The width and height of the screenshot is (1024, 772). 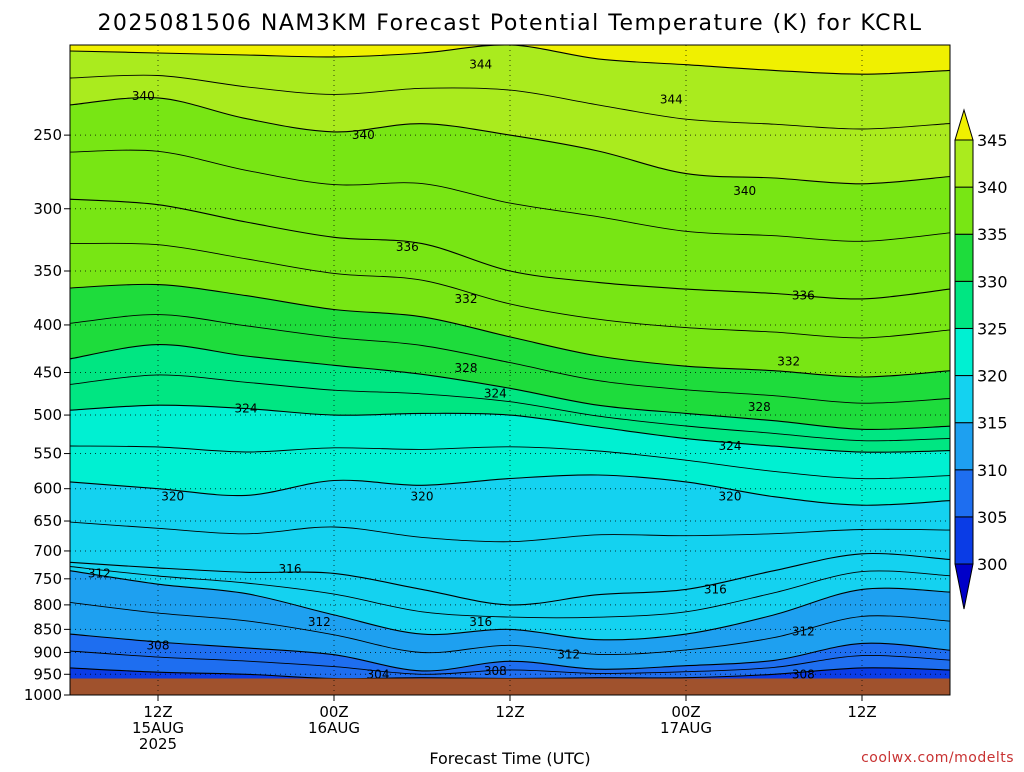 I want to click on colorbar-label: 325, so click(x=992, y=328).